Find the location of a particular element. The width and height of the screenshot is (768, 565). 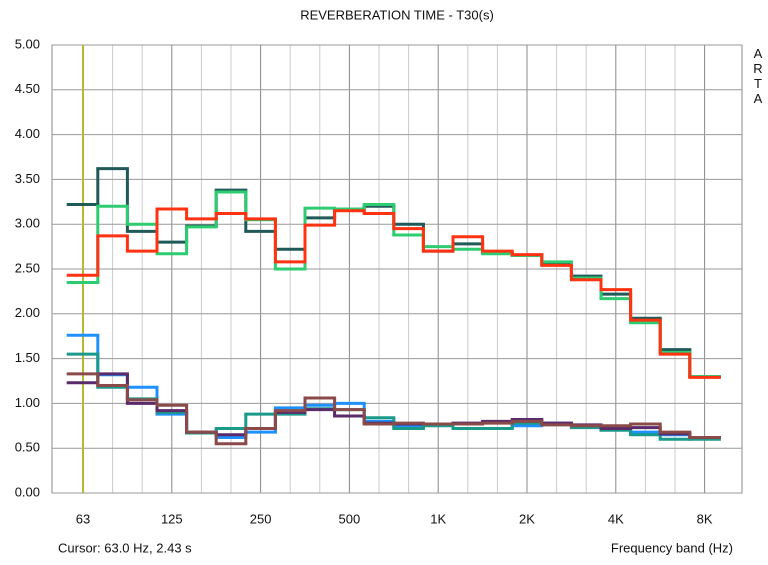

x-tick-label: 63 is located at coordinates (83, 518).